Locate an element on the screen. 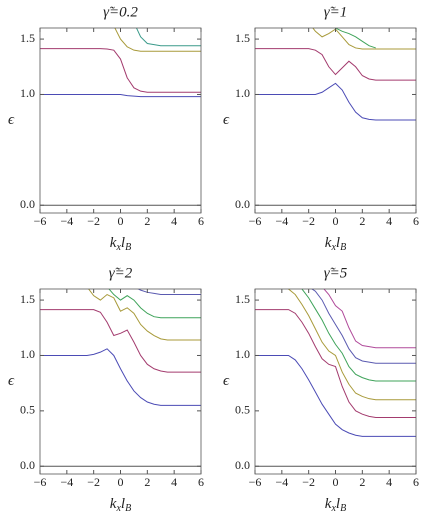  panel-title: γ̃=1 is located at coordinates (336, 12).